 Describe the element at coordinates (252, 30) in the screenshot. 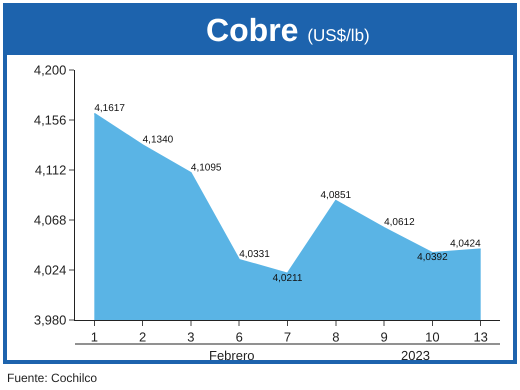

I see `chart-title: Cobre` at that location.